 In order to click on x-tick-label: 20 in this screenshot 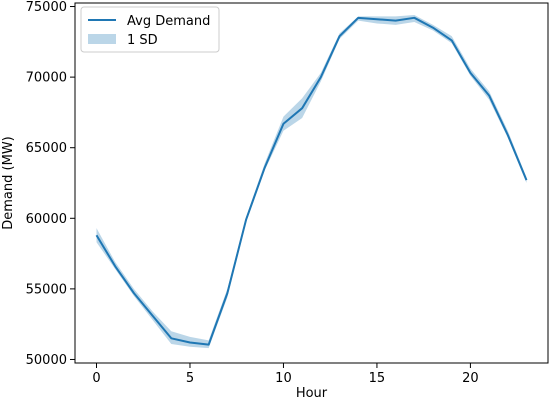, I will do `click(470, 378)`.